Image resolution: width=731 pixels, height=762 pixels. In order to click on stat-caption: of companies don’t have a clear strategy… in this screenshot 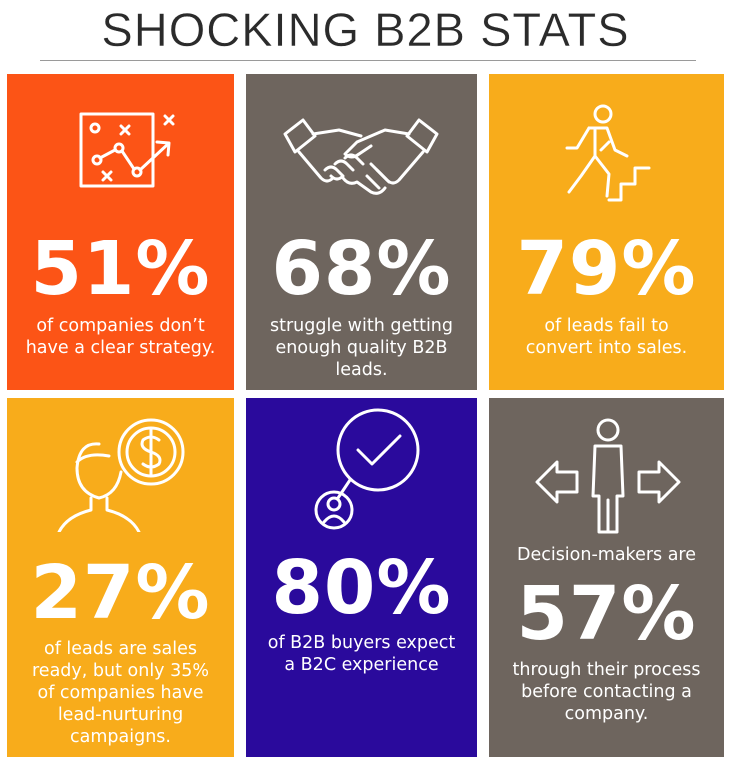, I will do `click(120, 337)`.